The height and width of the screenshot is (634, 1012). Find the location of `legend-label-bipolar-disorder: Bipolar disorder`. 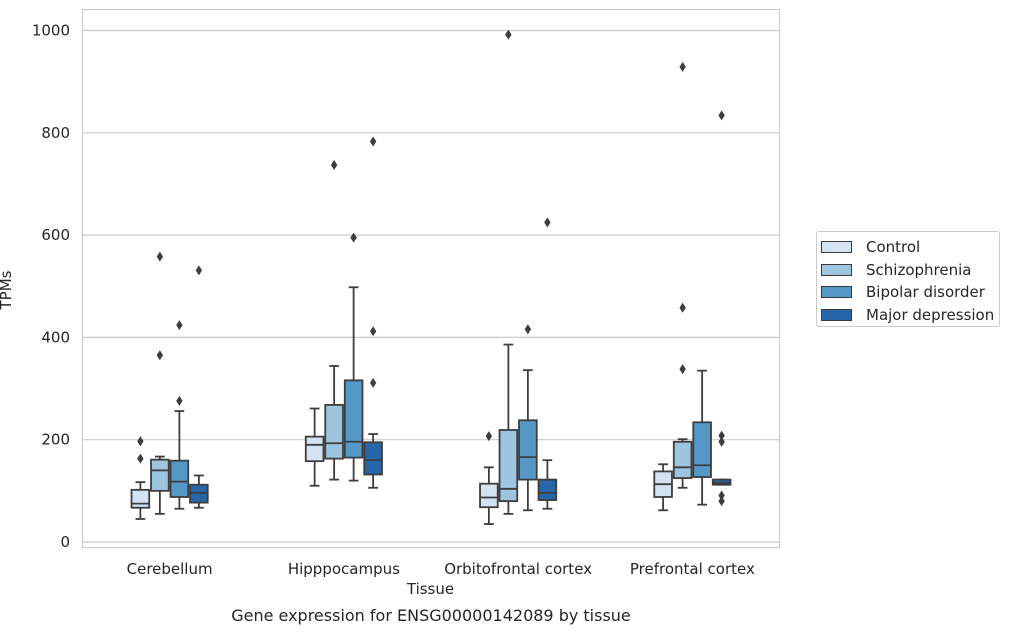

legend-label-bipolar-disorder: Bipolar disorder is located at coordinates (925, 292).